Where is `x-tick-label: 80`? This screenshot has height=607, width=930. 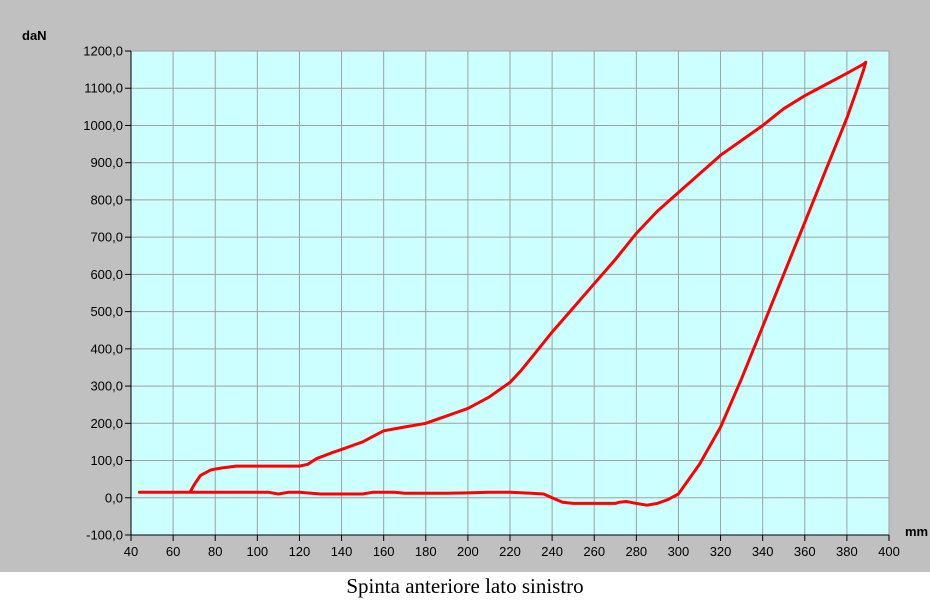 x-tick-label: 80 is located at coordinates (215, 551).